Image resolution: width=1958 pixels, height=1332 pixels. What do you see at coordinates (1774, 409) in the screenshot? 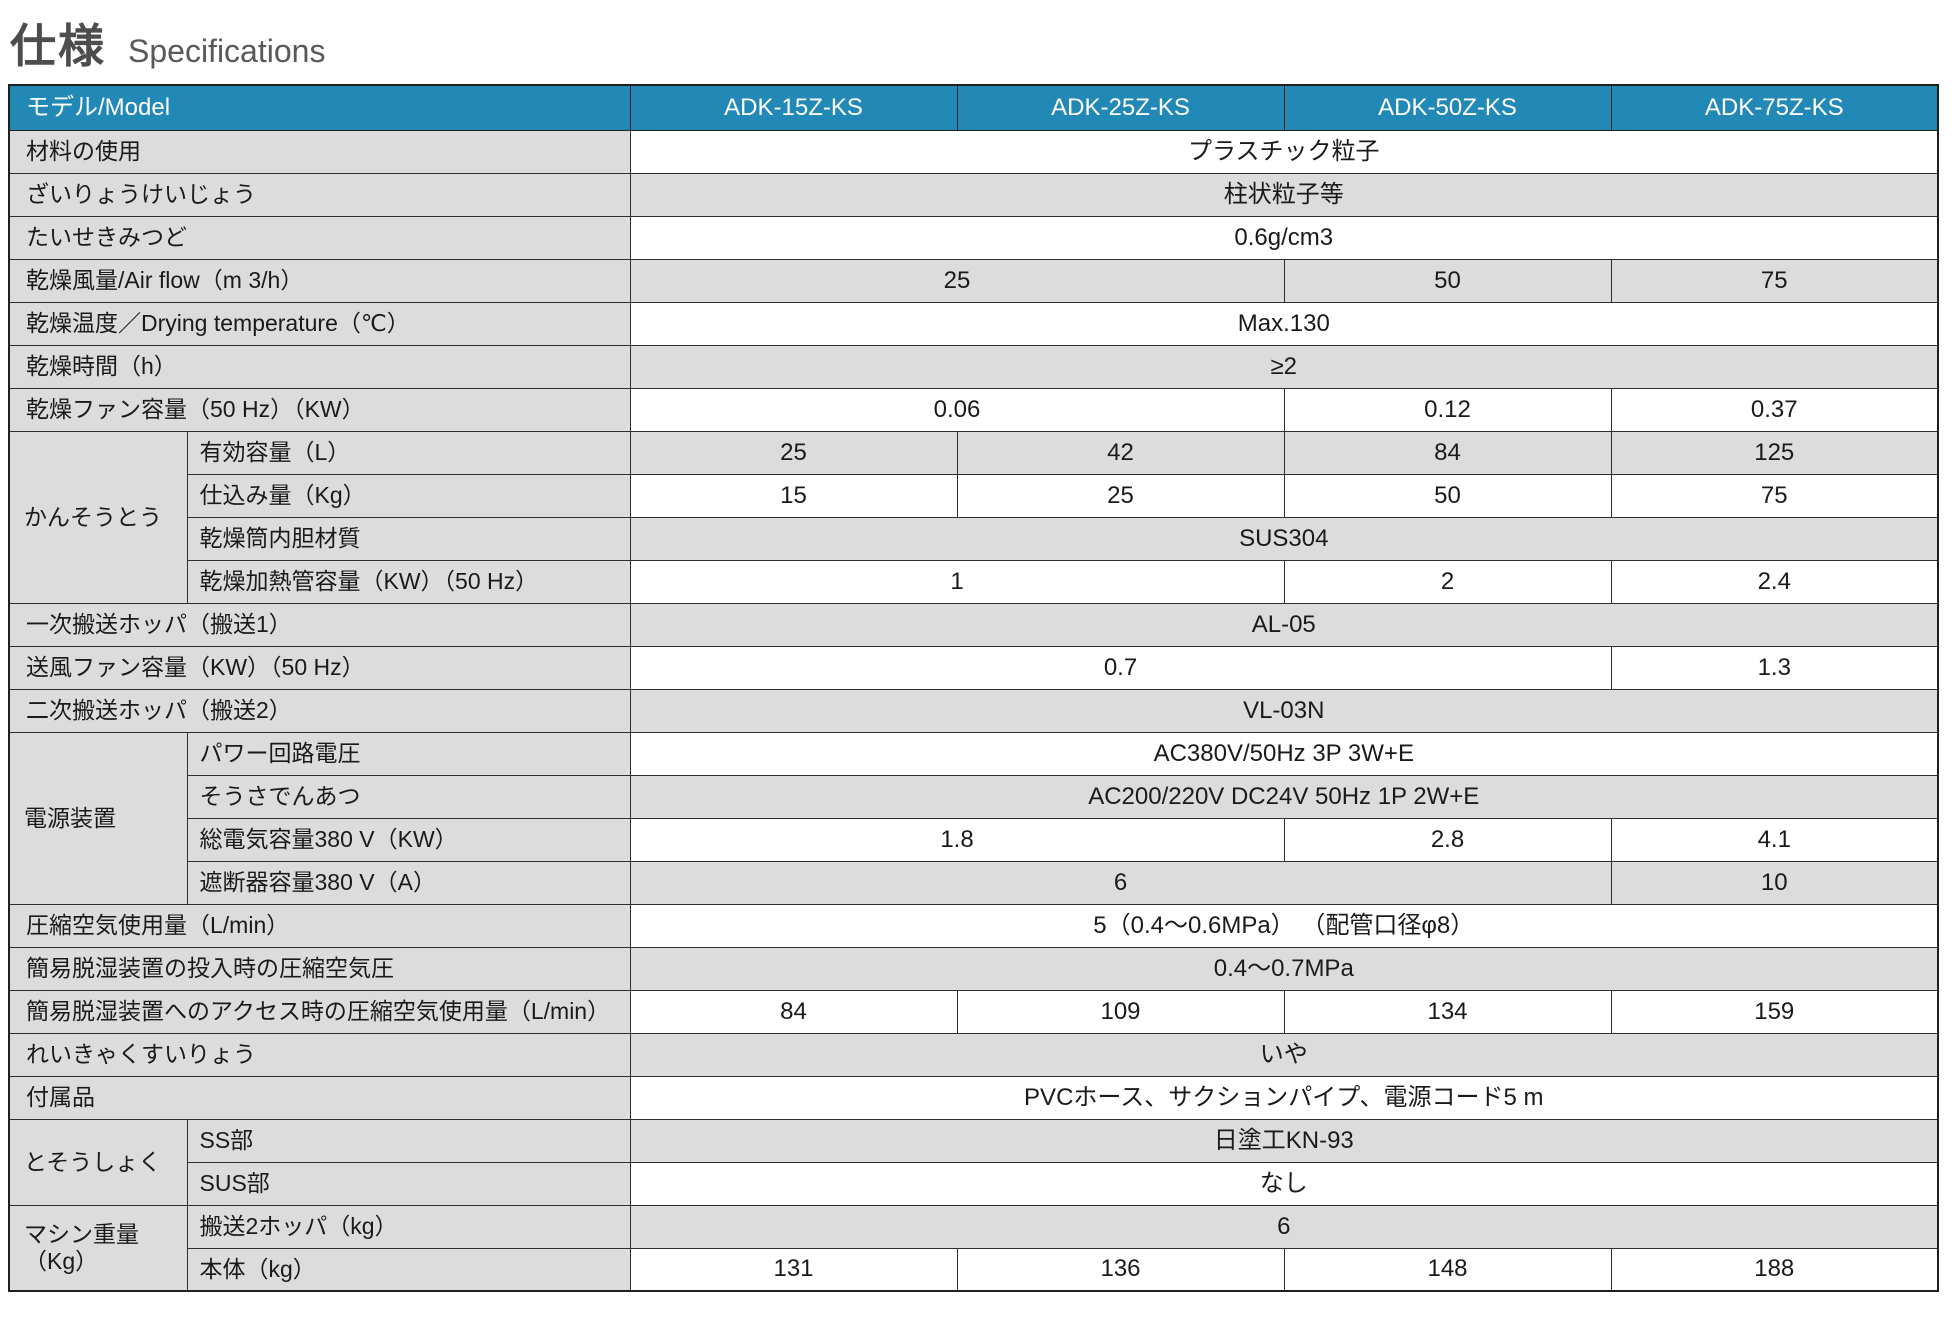
I see `value-cell: 0.37` at bounding box center [1774, 409].